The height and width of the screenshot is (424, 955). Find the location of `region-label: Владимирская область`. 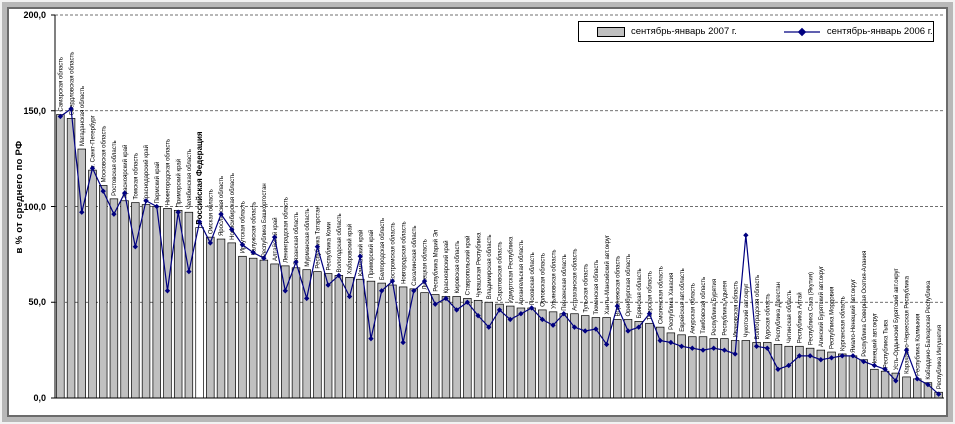

region-label: Владимирская область is located at coordinates (490, 267).